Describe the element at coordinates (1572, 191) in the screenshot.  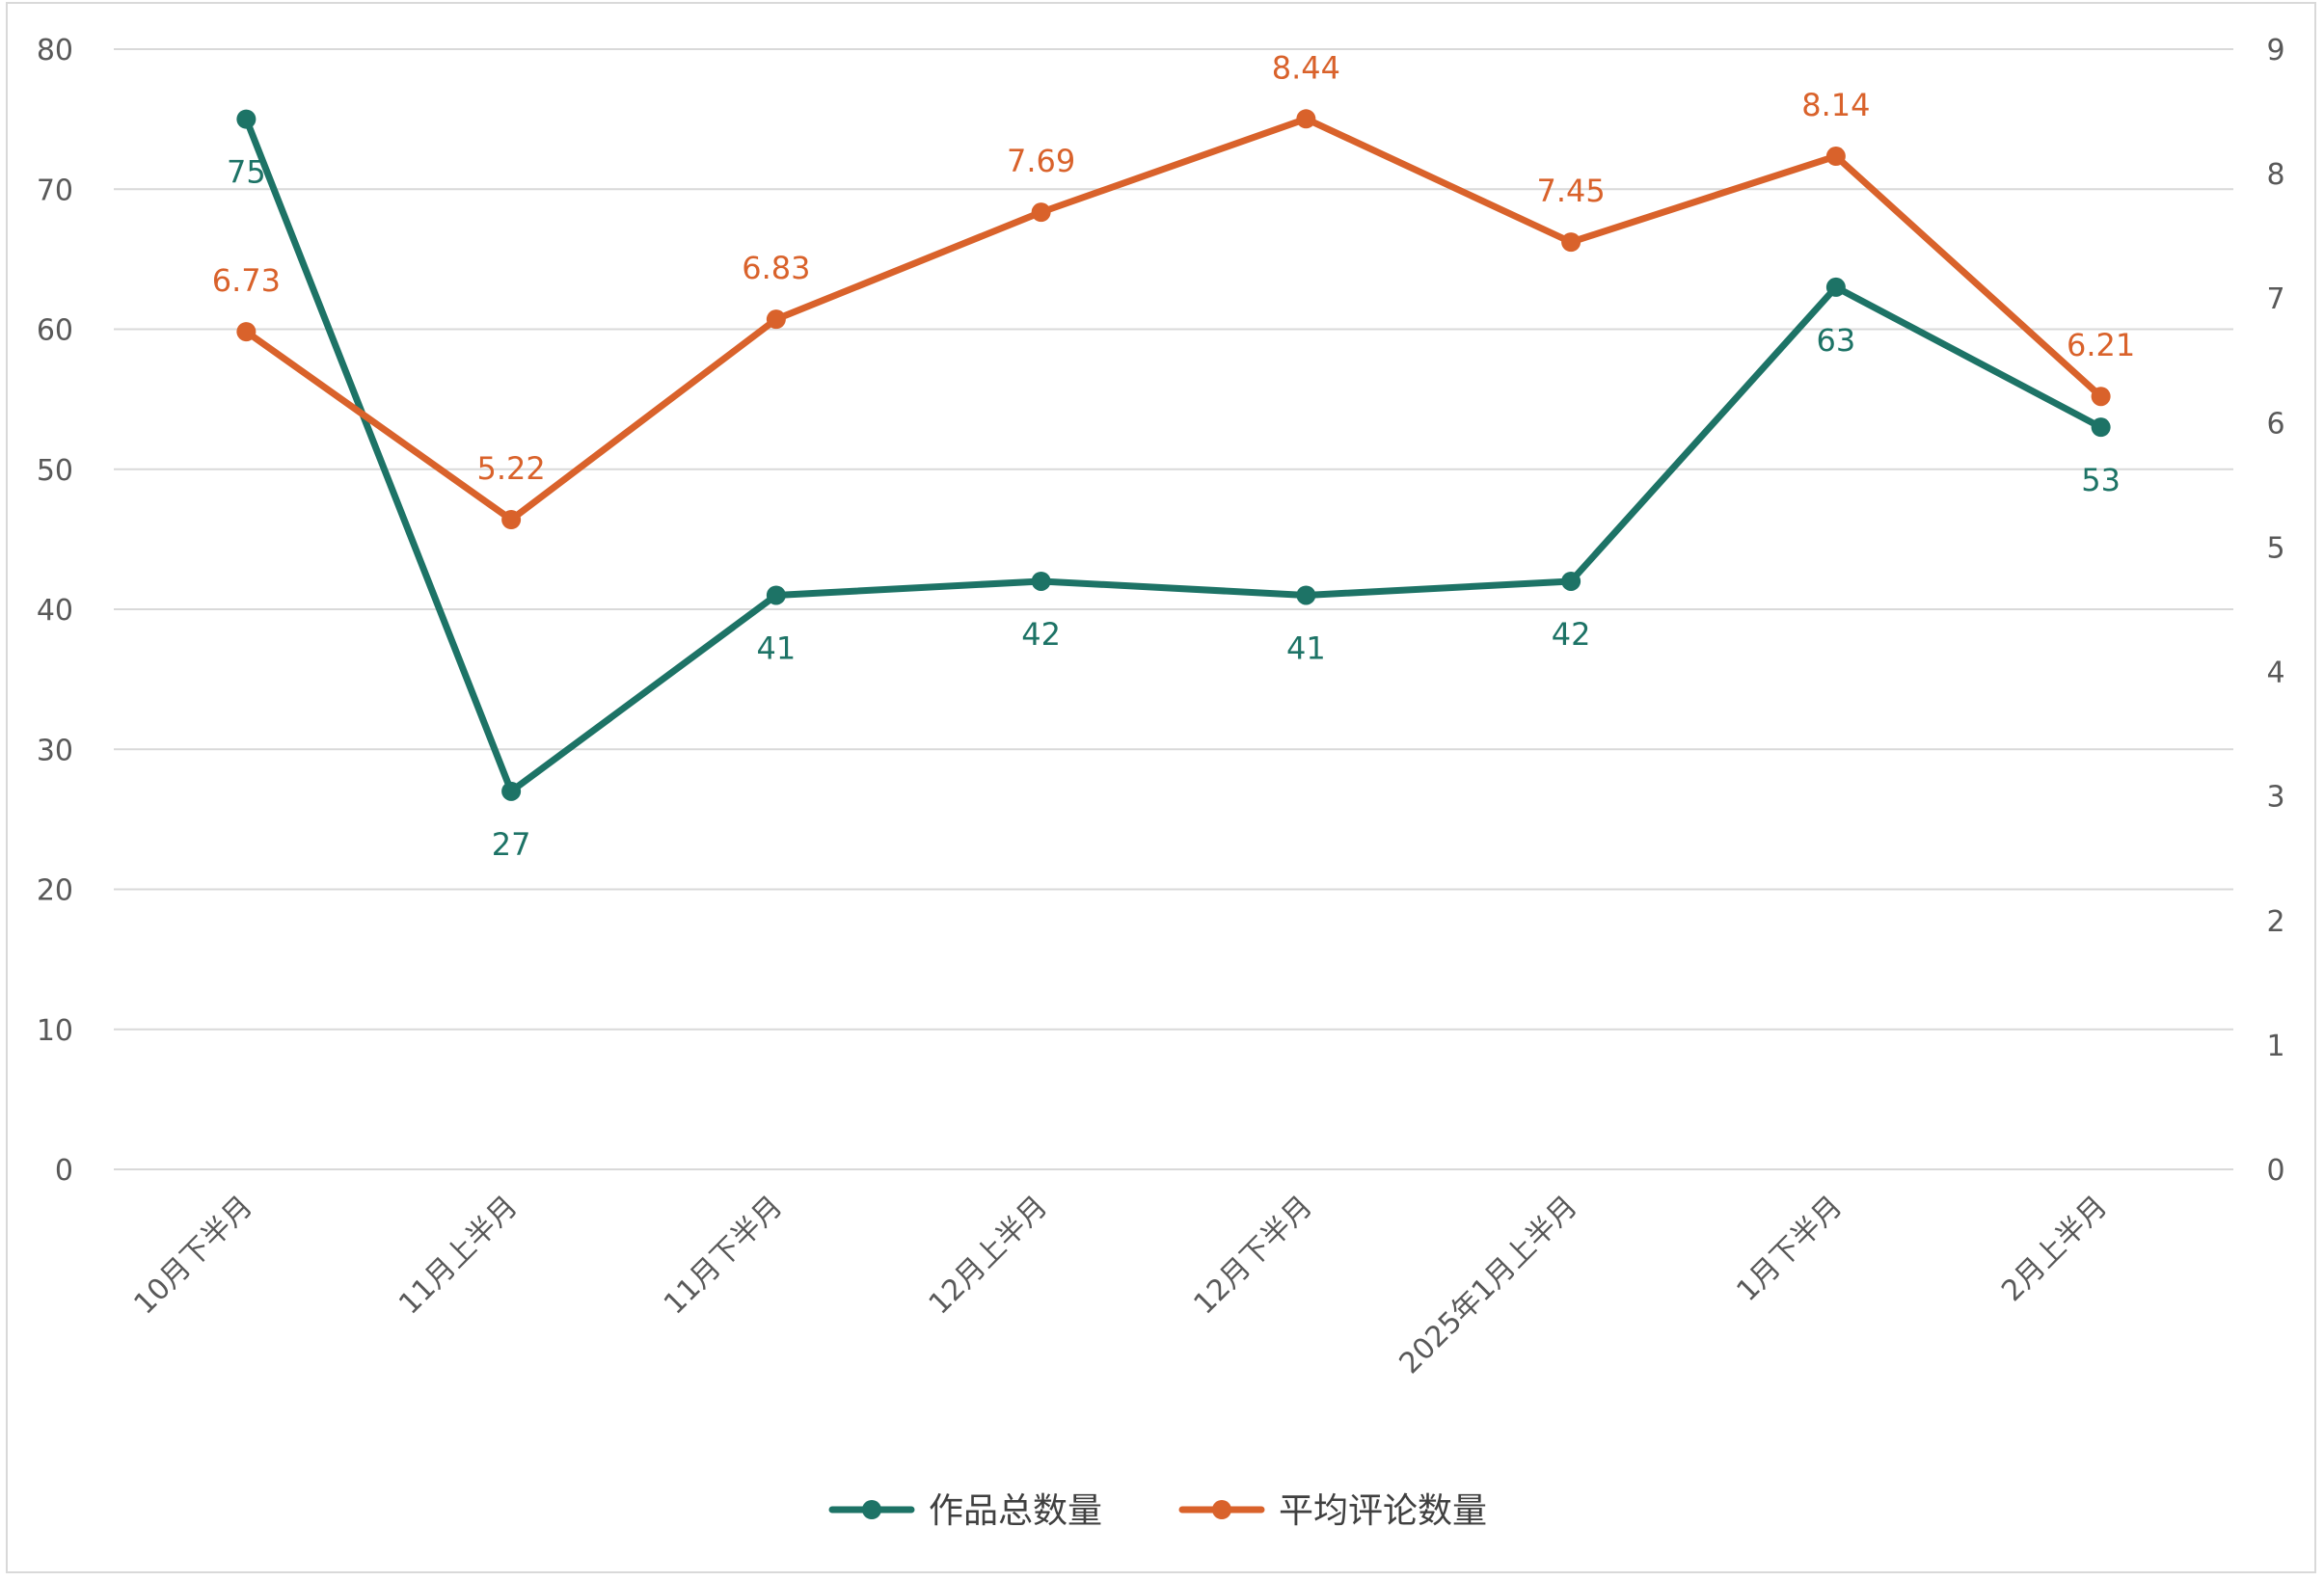
I see `data-label: 7.45` at that location.